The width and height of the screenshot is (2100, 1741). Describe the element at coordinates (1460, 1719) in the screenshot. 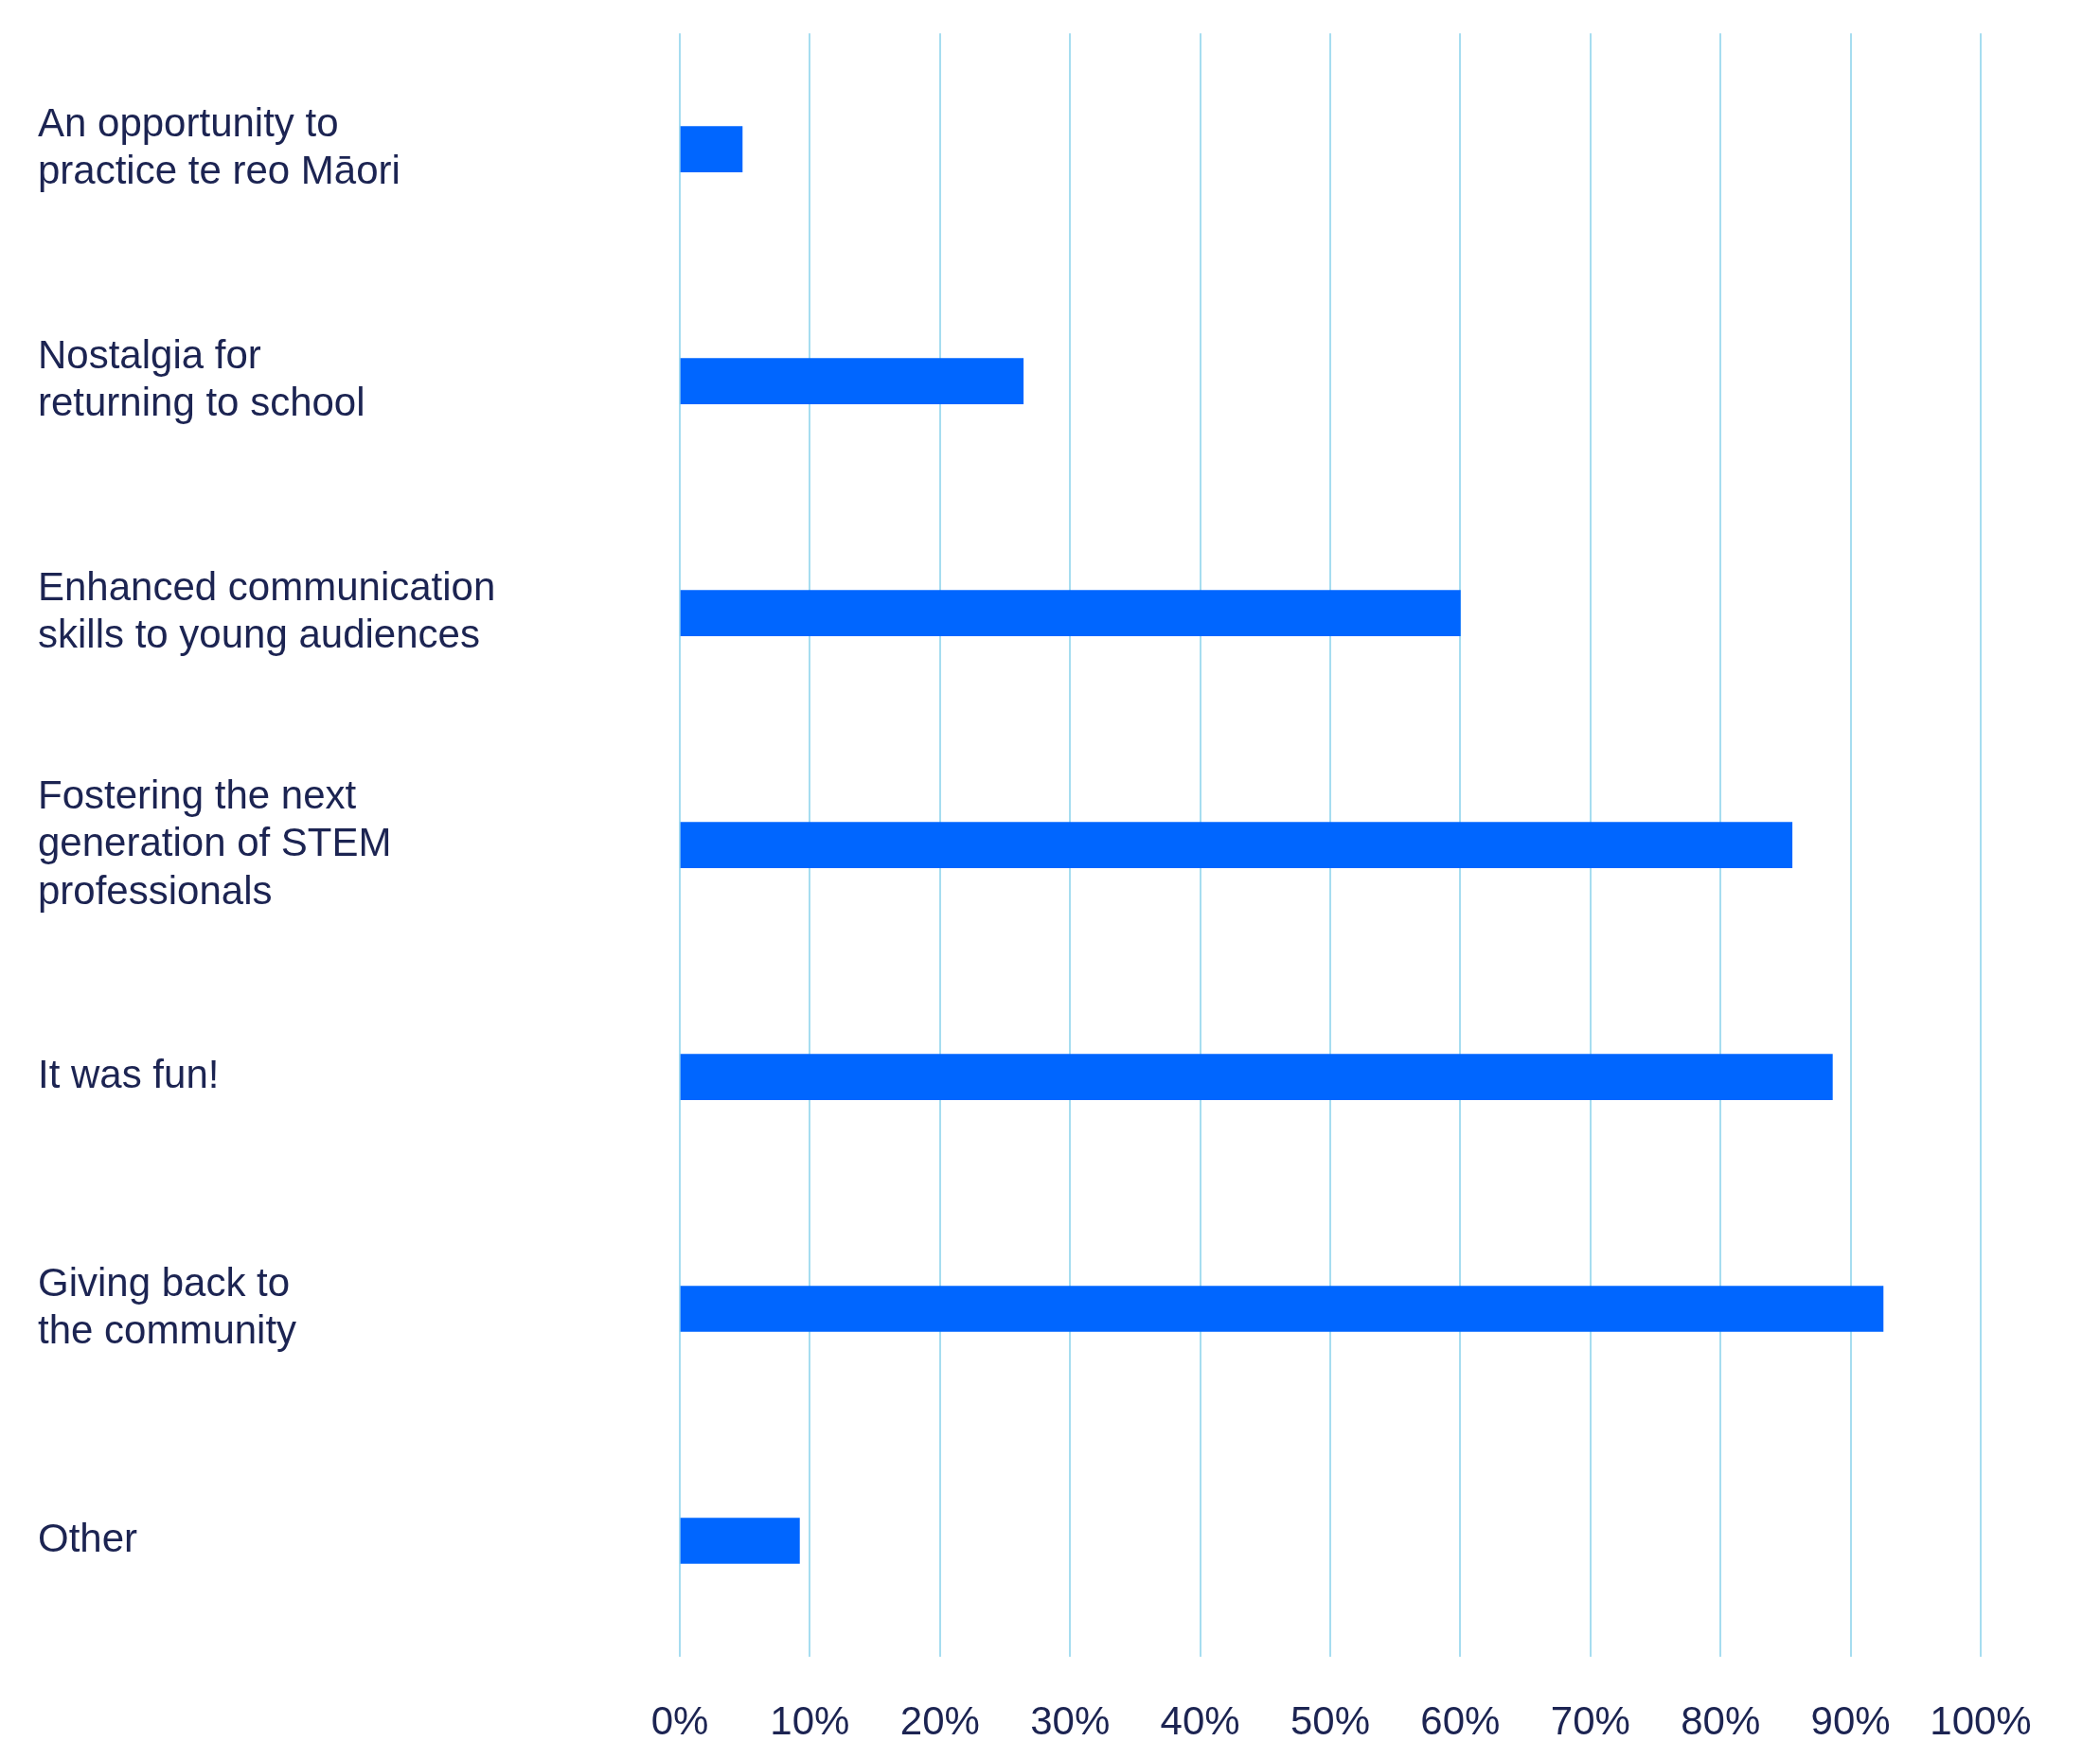

I see `x-tick-label: 60%` at that location.